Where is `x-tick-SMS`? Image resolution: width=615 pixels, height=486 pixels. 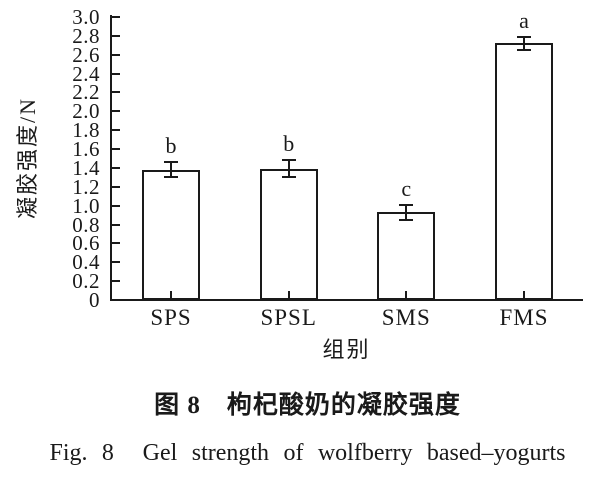
x-tick-SMS is located at coordinates (406, 295).